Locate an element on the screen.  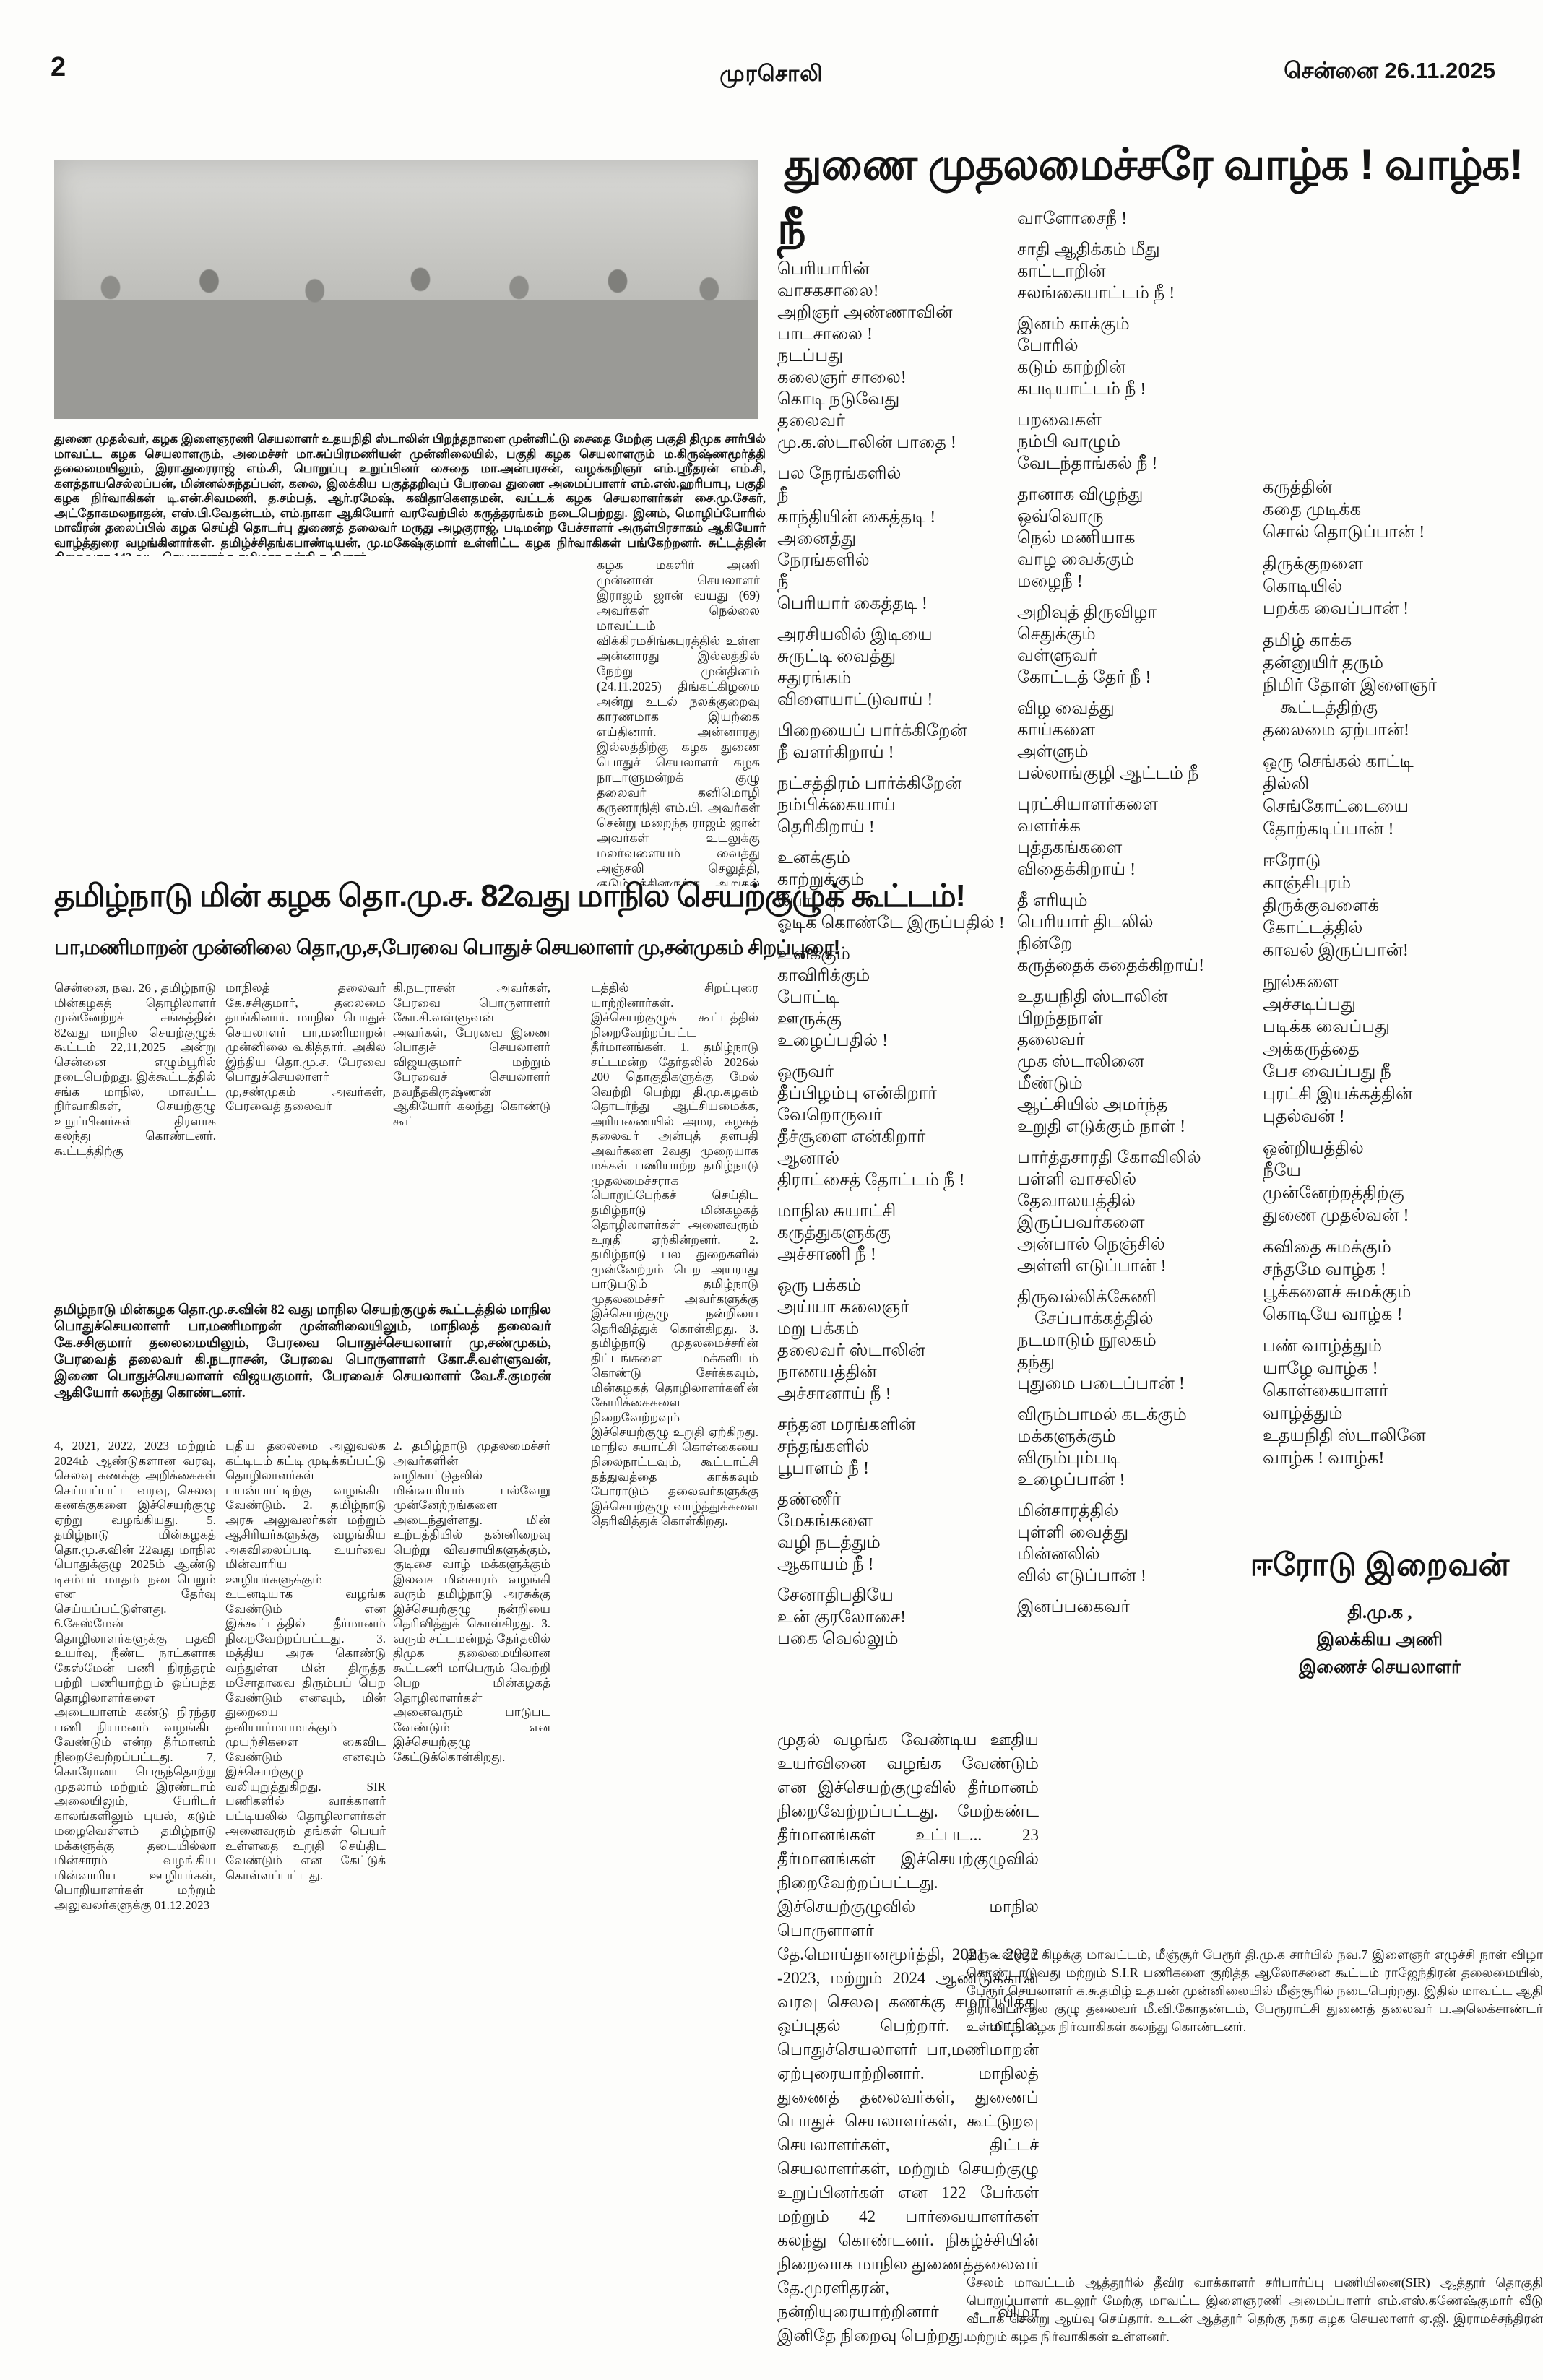
poem-line: உதயநிதி ஸ்டாலினே is located at coordinates (1344, 1436).